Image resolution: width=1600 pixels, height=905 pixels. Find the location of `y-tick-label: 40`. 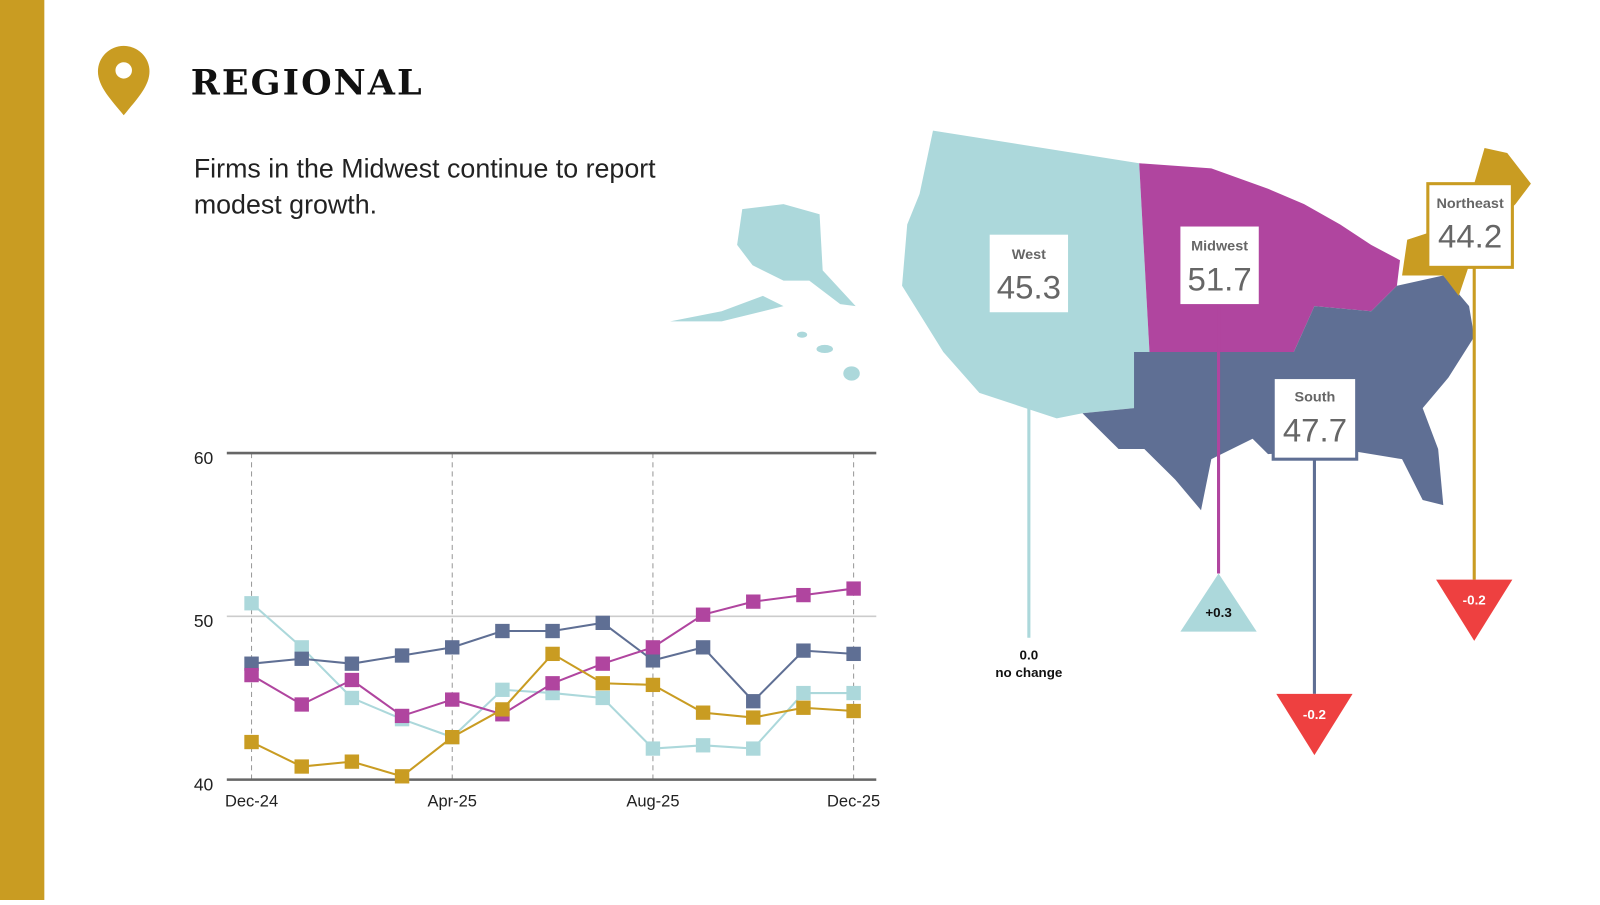

y-tick-label: 40 is located at coordinates (204, 784).